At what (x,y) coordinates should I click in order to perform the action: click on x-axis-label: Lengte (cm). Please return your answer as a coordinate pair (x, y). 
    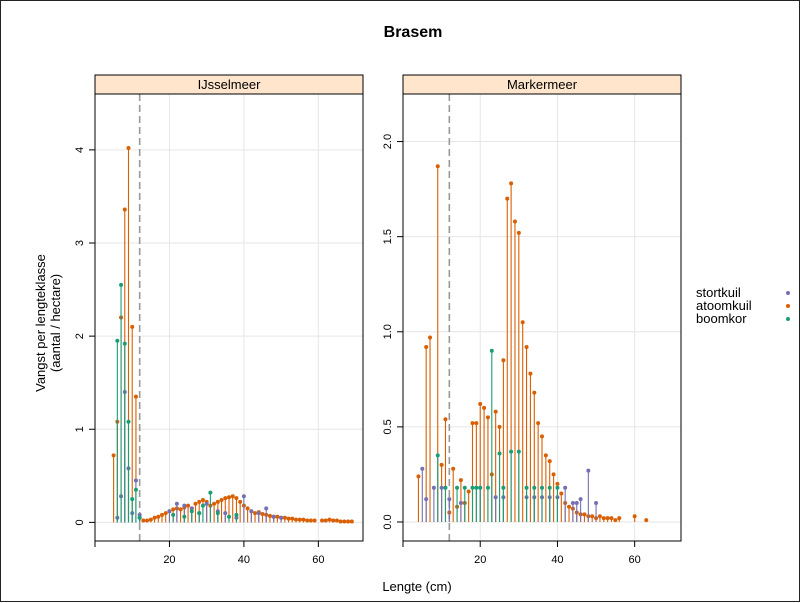
    Looking at the image, I should click on (416, 586).